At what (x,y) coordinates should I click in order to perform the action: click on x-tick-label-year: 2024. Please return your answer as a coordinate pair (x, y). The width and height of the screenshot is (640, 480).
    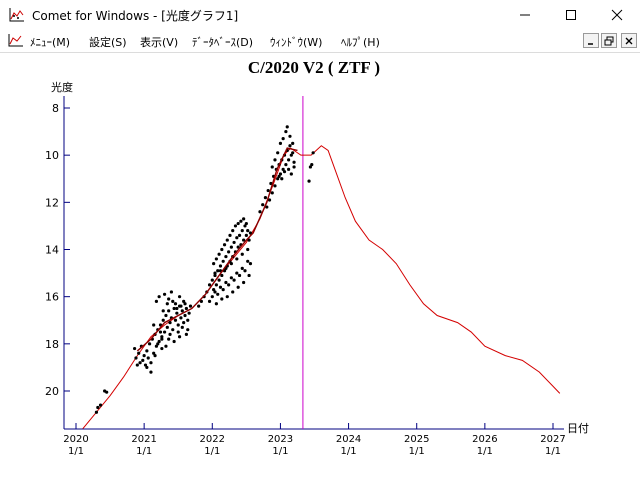
    Looking at the image, I should click on (348, 439).